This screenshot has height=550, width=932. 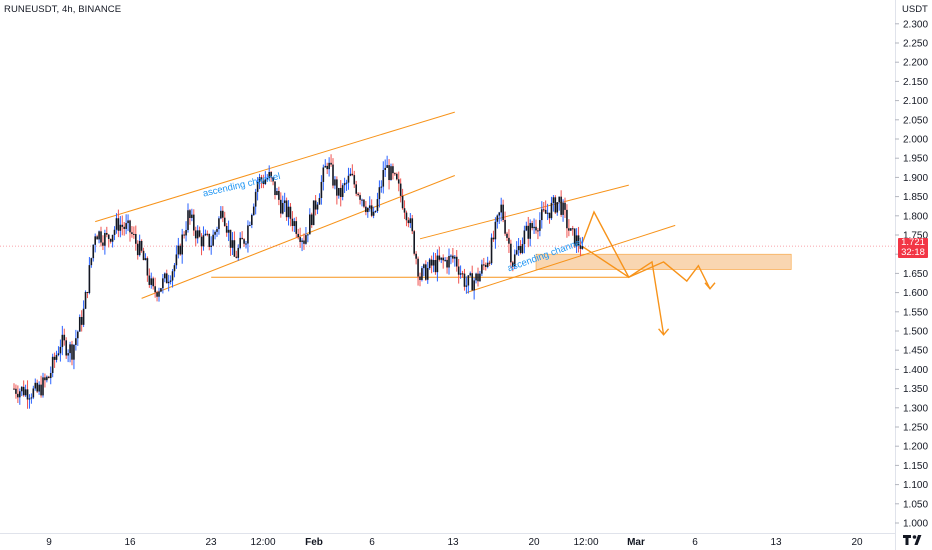 What do you see at coordinates (915, 485) in the screenshot?
I see `price-tick-label: 1.100` at bounding box center [915, 485].